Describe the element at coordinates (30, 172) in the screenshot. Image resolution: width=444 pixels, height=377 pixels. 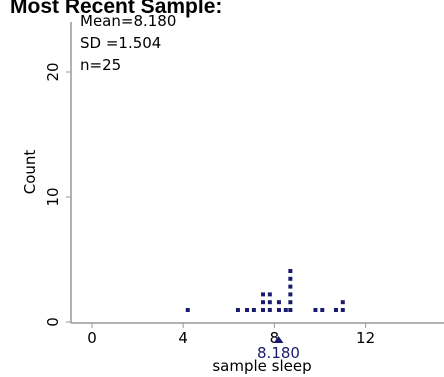
I see `y-axis-label: Count` at that location.